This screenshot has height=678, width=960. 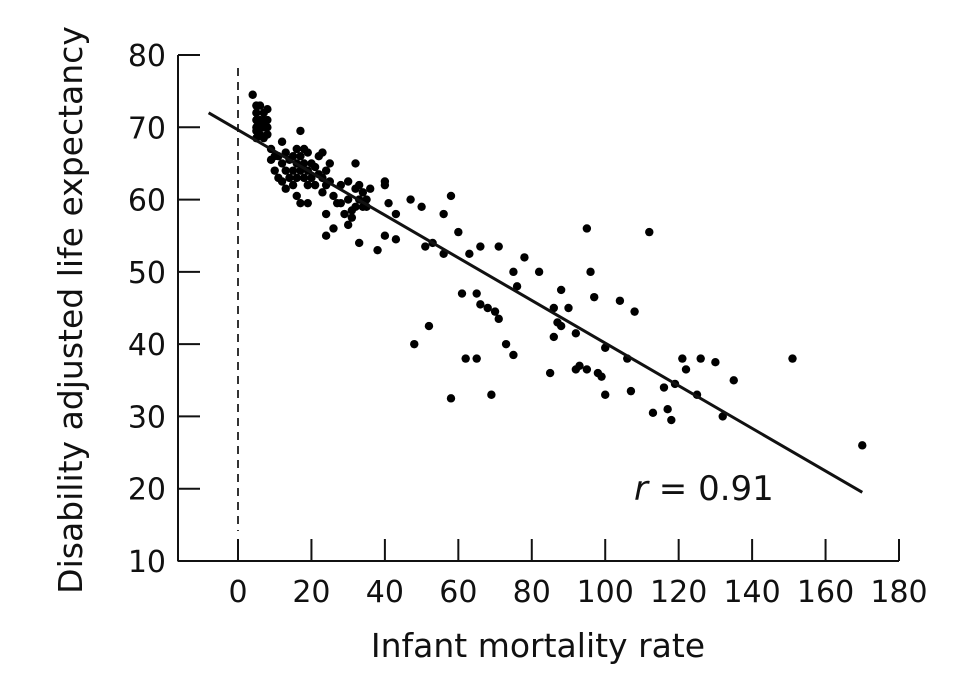 I want to click on r-value: = 0.91, so click(x=711, y=489).